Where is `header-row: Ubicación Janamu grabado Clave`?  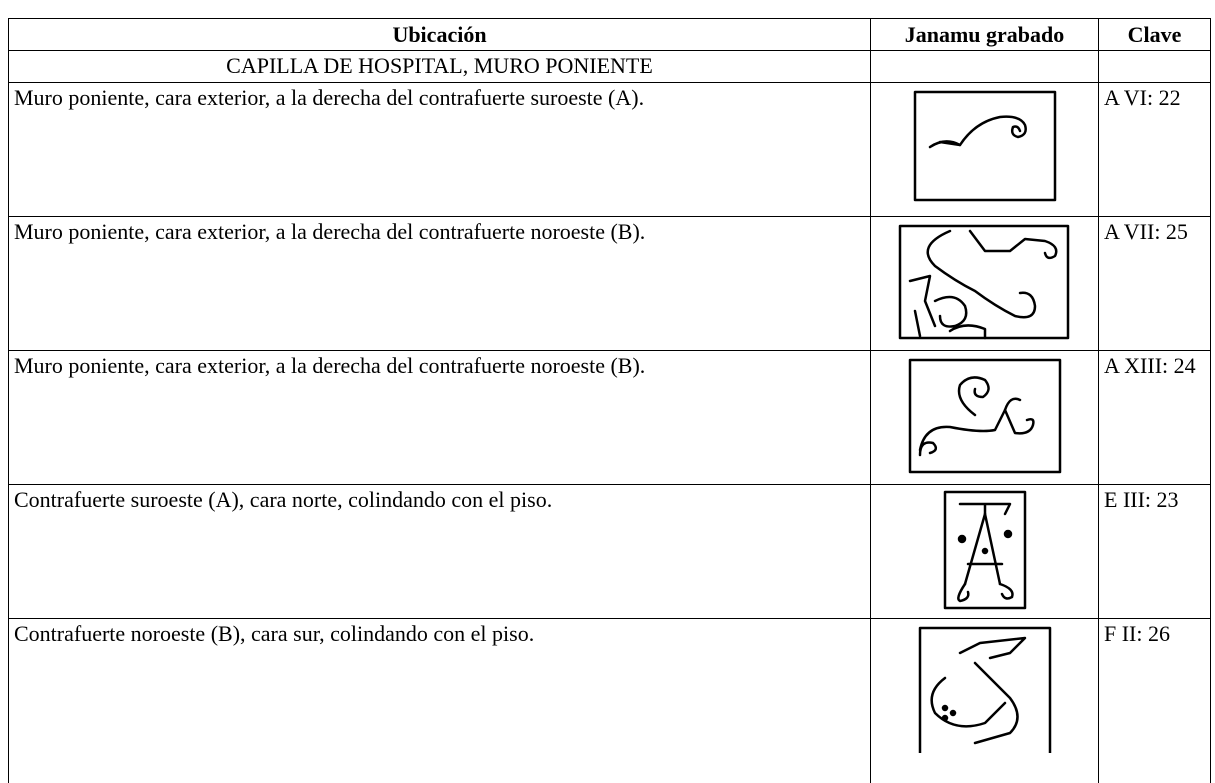 header-row: Ubicación Janamu grabado Clave is located at coordinates (610, 35).